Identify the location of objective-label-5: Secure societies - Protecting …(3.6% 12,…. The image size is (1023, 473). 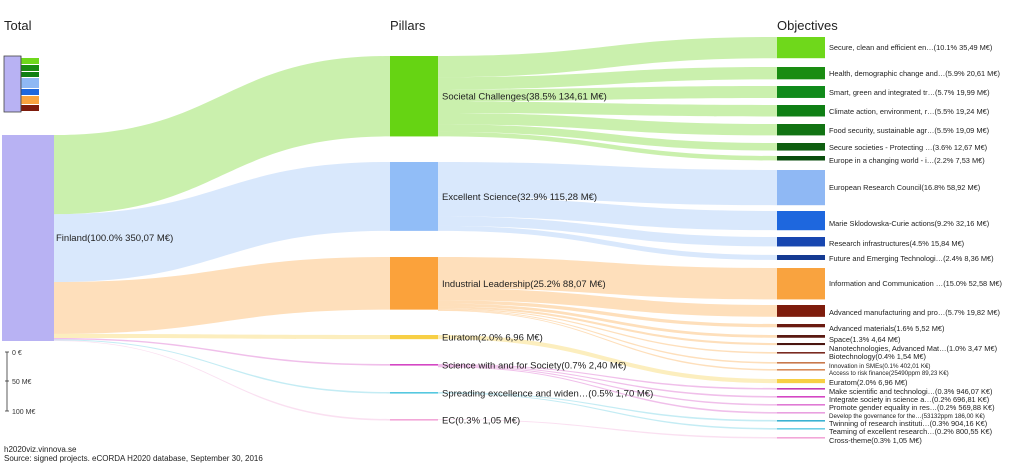
(908, 147).